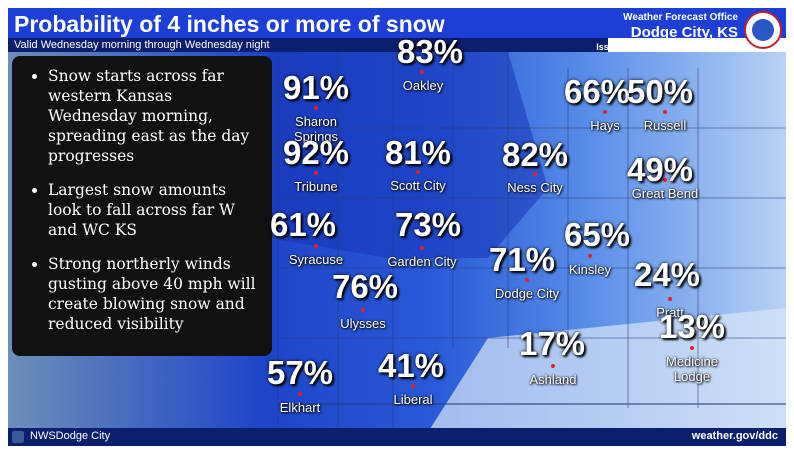  I want to click on nws-logo, so click(763, 30).